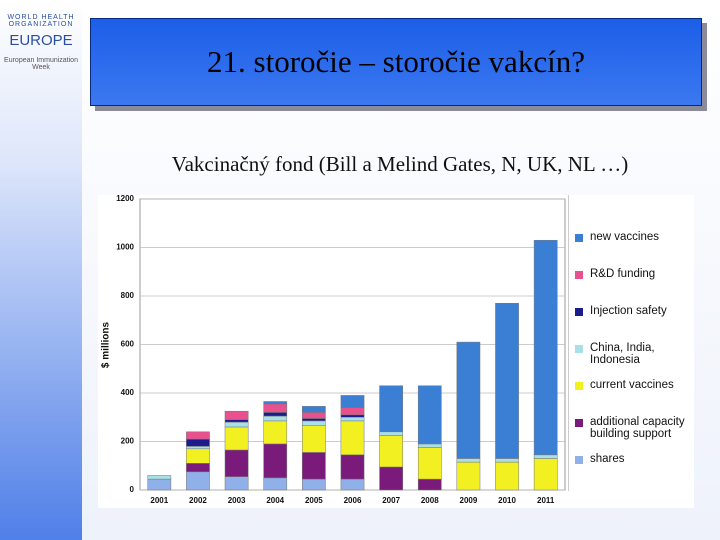  What do you see at coordinates (106, 345) in the screenshot?
I see `y-axis-label: $ millions` at bounding box center [106, 345].